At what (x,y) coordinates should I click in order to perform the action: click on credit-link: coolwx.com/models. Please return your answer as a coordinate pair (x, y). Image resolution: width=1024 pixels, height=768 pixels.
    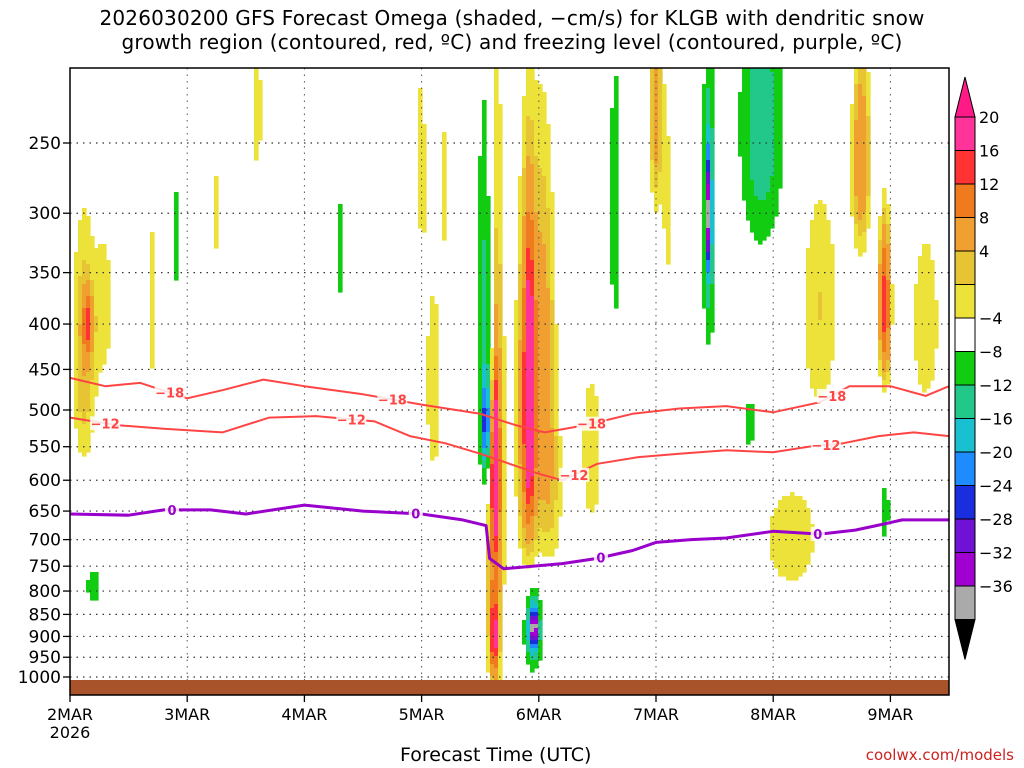
    Looking at the image, I should click on (939, 755).